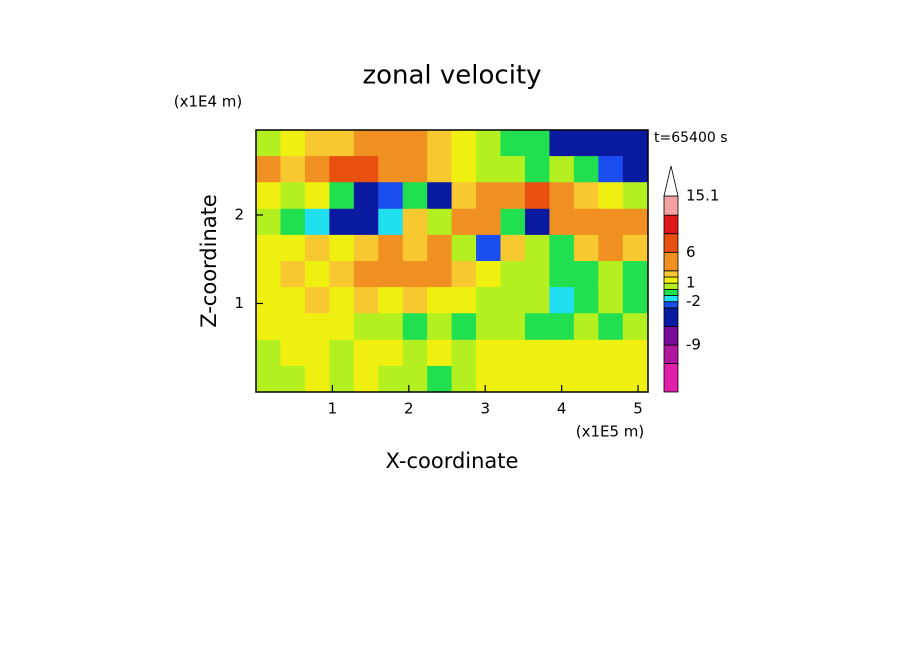  I want to click on x-tick-label: 4, so click(562, 409).